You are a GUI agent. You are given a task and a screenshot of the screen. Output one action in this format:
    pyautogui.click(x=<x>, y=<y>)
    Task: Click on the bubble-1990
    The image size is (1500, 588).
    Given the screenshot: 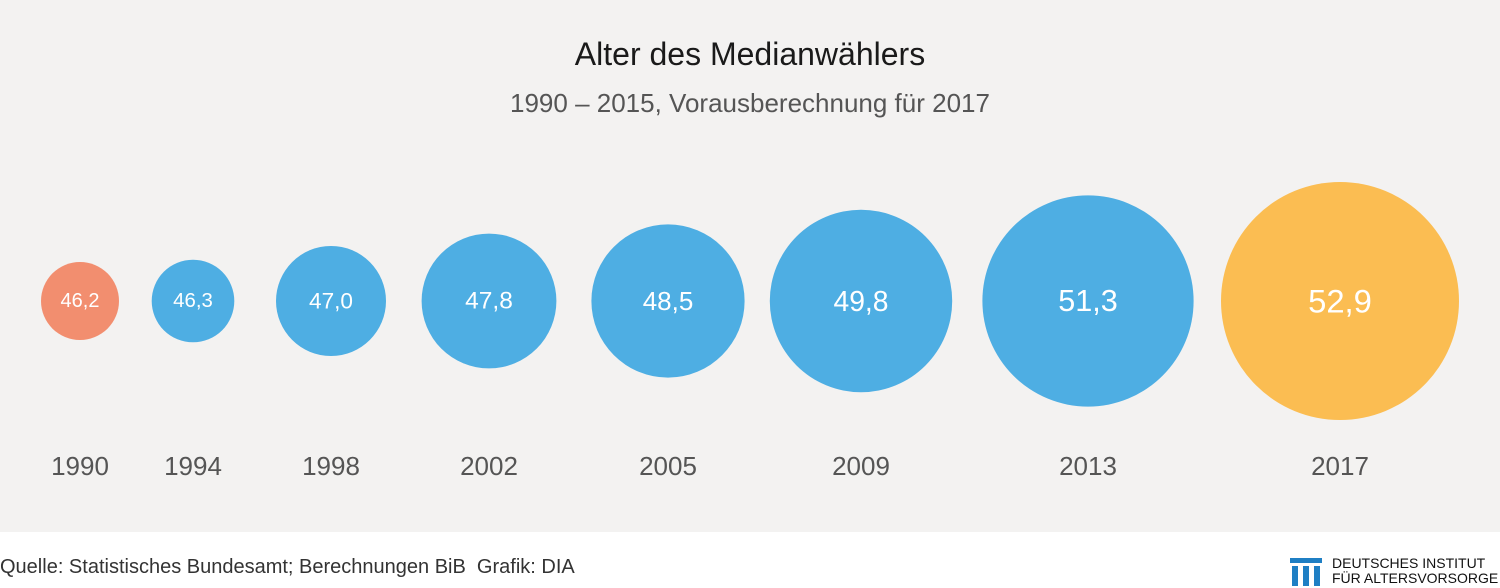 What is the action you would take?
    pyautogui.click(x=80, y=301)
    